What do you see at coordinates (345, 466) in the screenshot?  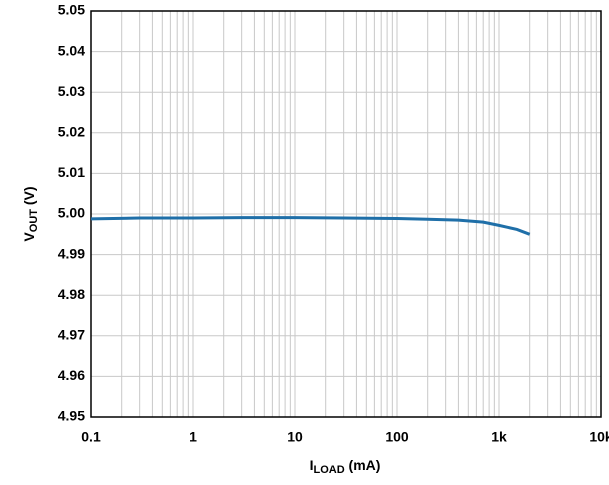 I see `x-axis-label: ILOAD (mA)` at bounding box center [345, 466].